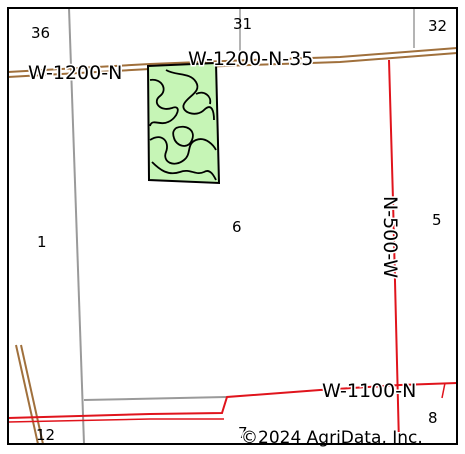 Image resolution: width=465 pixels, height=454 pixels. I want to click on section-number-8: 8, so click(433, 418).